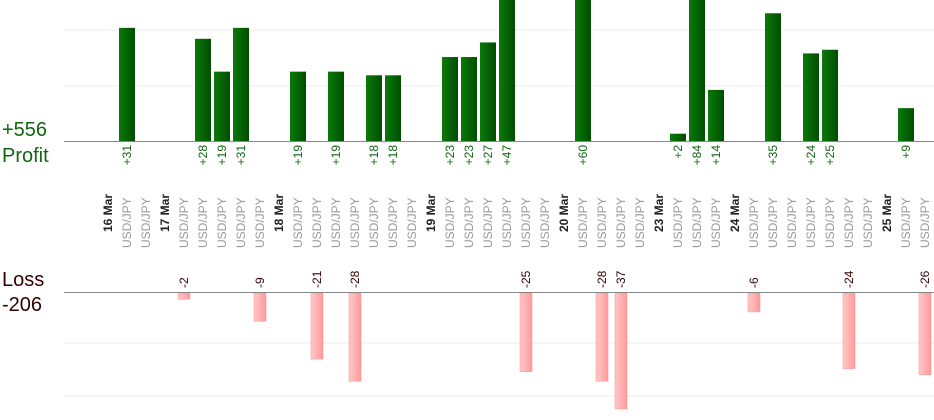  I want to click on loss-total: -206, so click(22, 305).